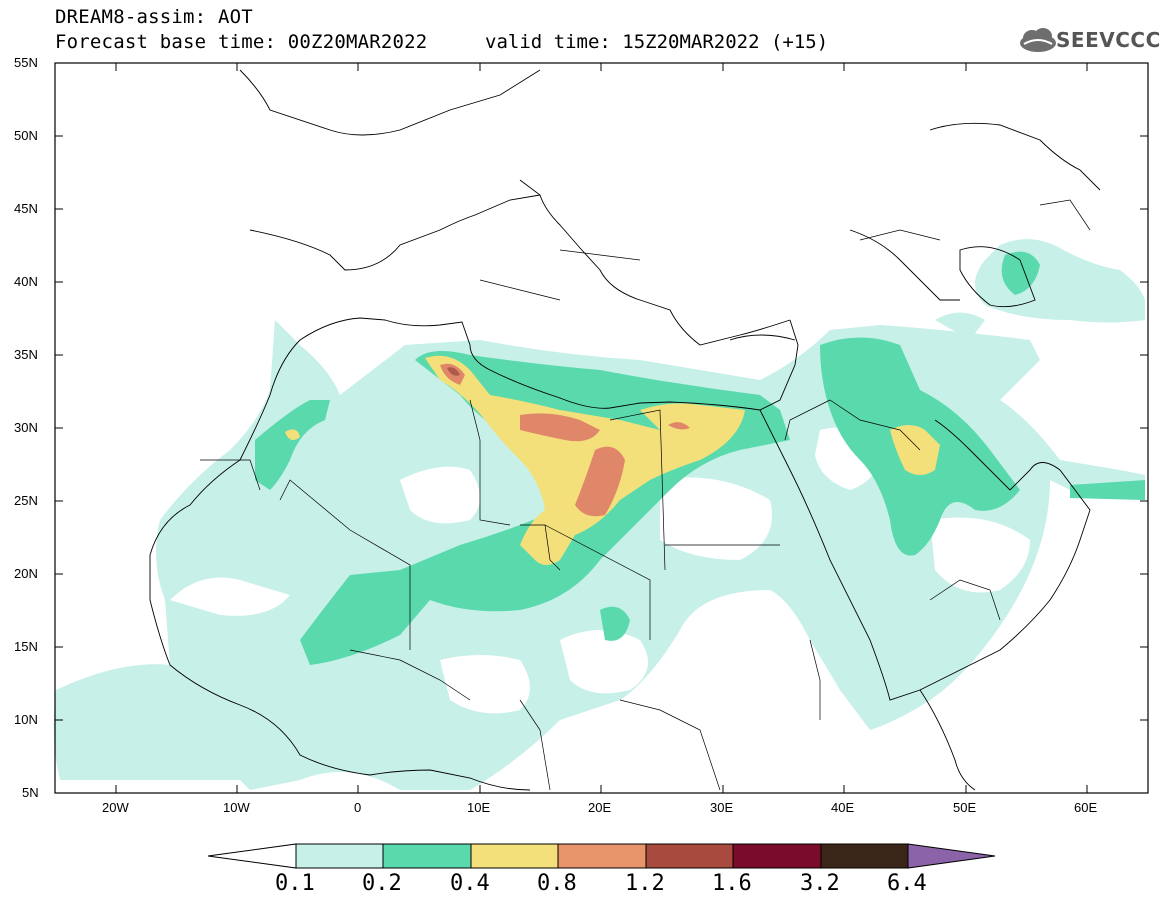 This screenshot has width=1165, height=905. Describe the element at coordinates (26, 427) in the screenshot. I see `lat-label-30n: 30N` at that location.